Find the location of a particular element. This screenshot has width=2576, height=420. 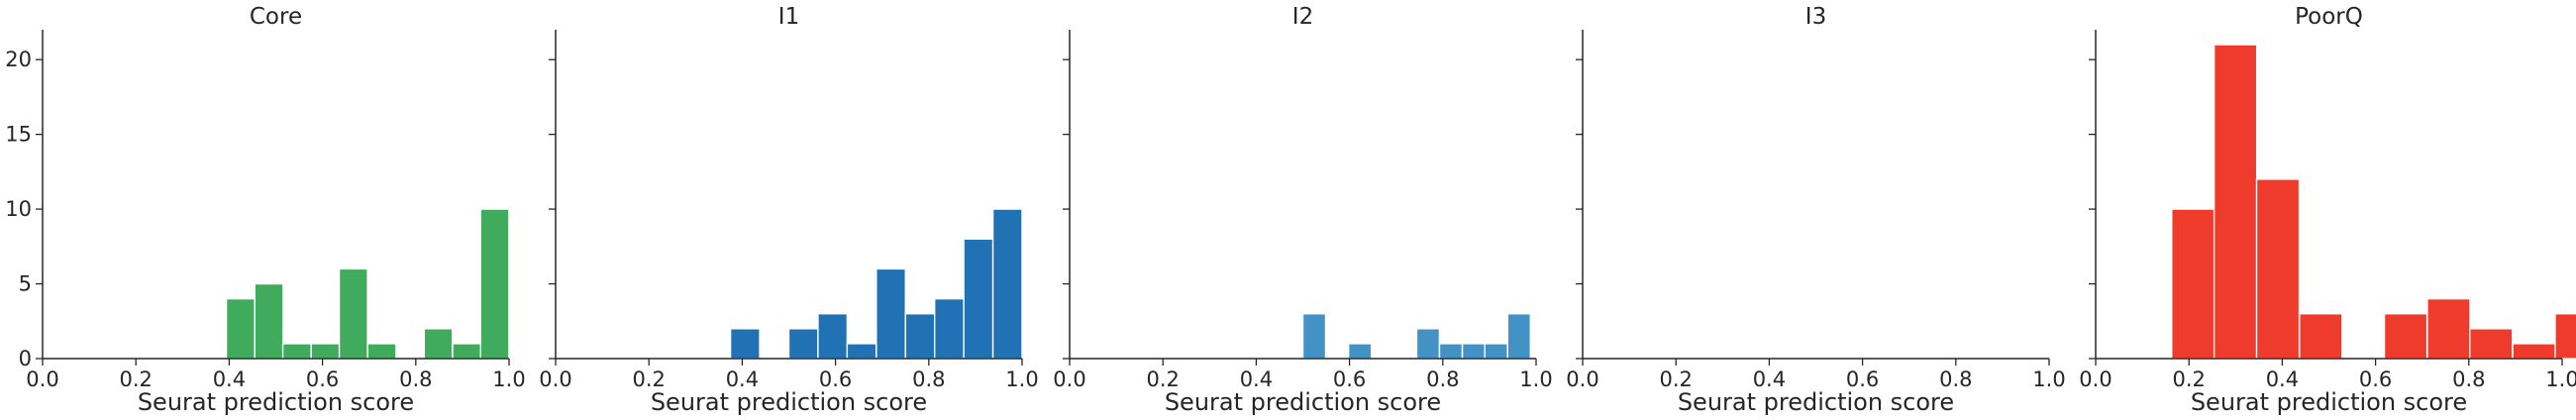

x-axis-label-3: Seurat prediction score is located at coordinates (1816, 402).